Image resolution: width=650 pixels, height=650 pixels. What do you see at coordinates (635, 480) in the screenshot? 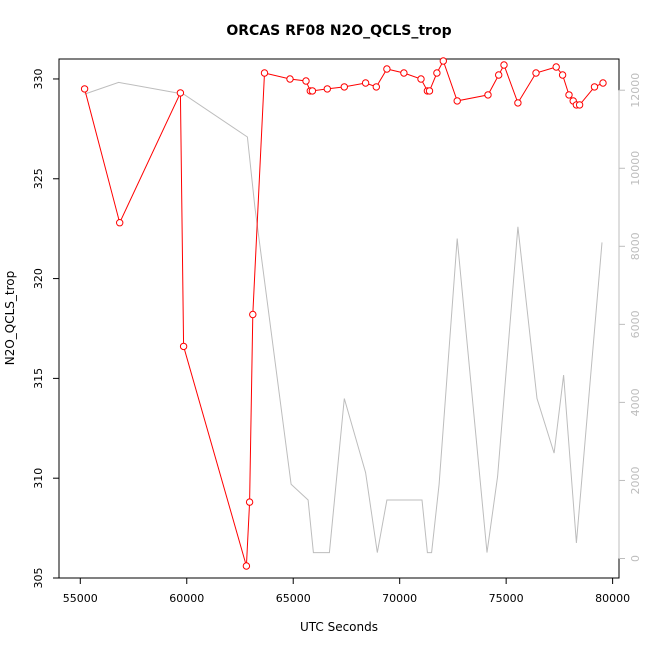
I see `y2-tick-label: 2000` at bounding box center [635, 480].